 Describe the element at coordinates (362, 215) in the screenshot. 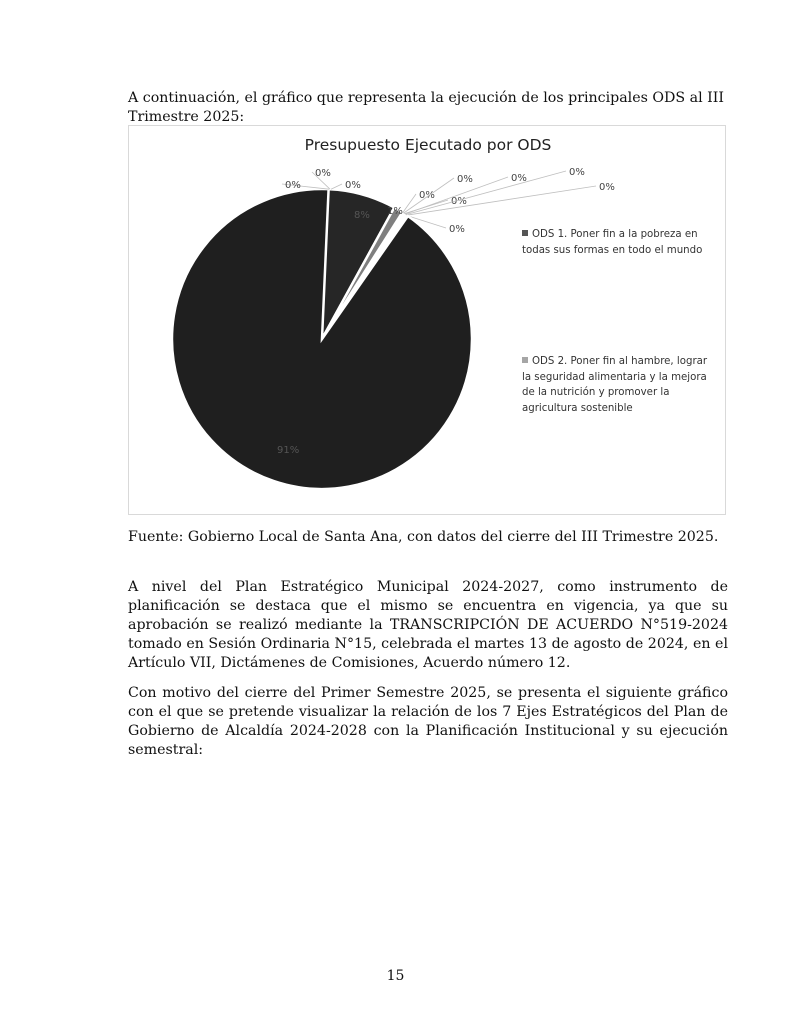

I see `data-label: 8%` at that location.